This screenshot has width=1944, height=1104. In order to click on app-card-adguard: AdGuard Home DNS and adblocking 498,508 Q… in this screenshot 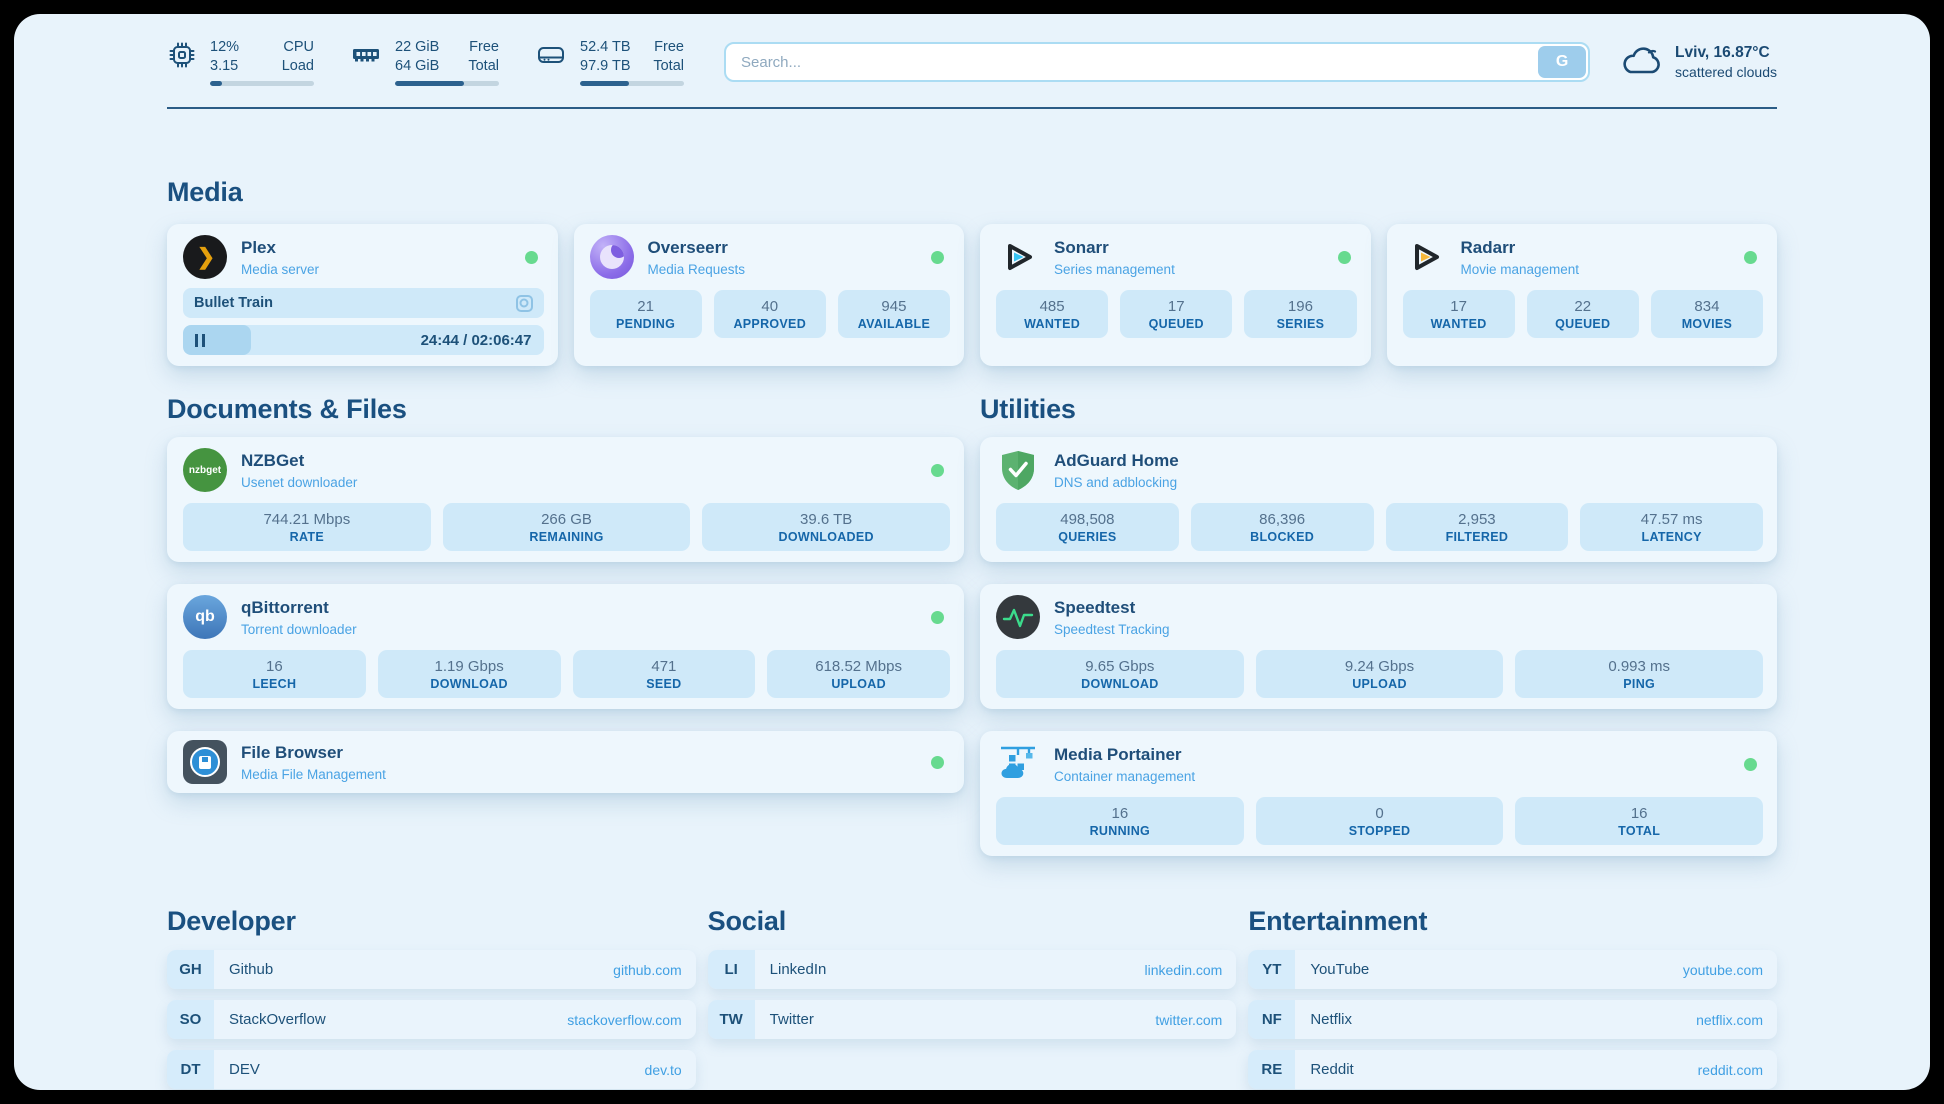, I will do `click(1378, 499)`.